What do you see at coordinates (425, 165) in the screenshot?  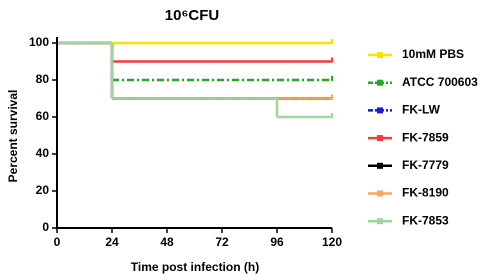 I see `legend-label: FK-7779` at bounding box center [425, 165].